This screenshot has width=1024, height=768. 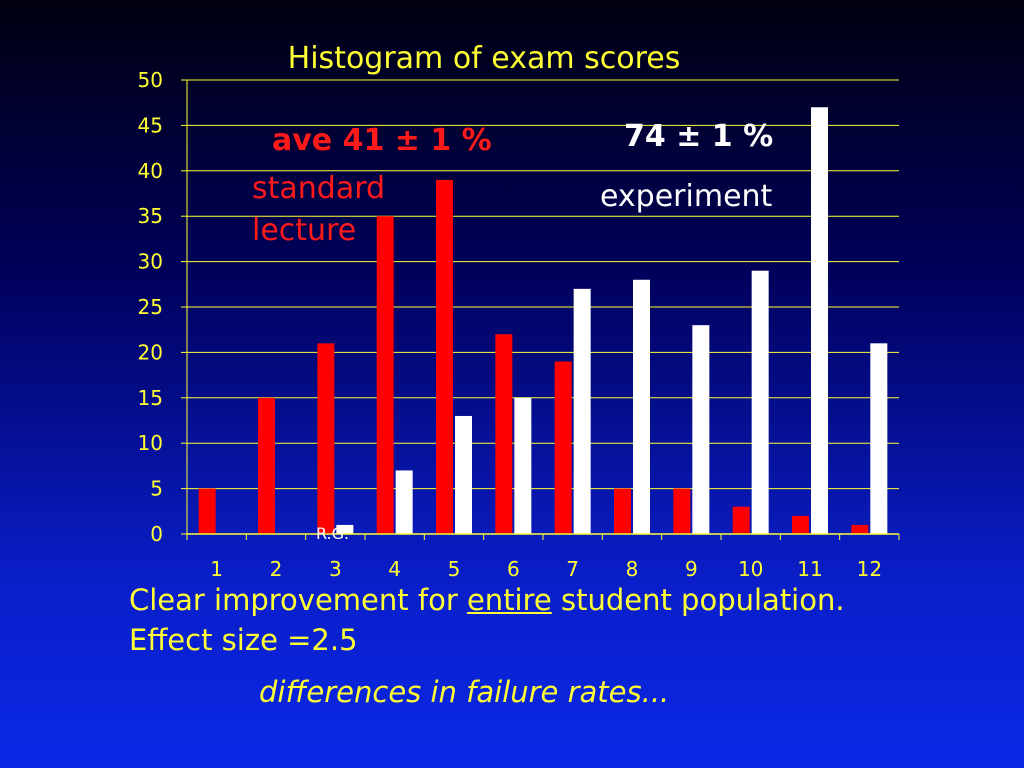 What do you see at coordinates (216, 569) in the screenshot?
I see `x-tick-label: 1` at bounding box center [216, 569].